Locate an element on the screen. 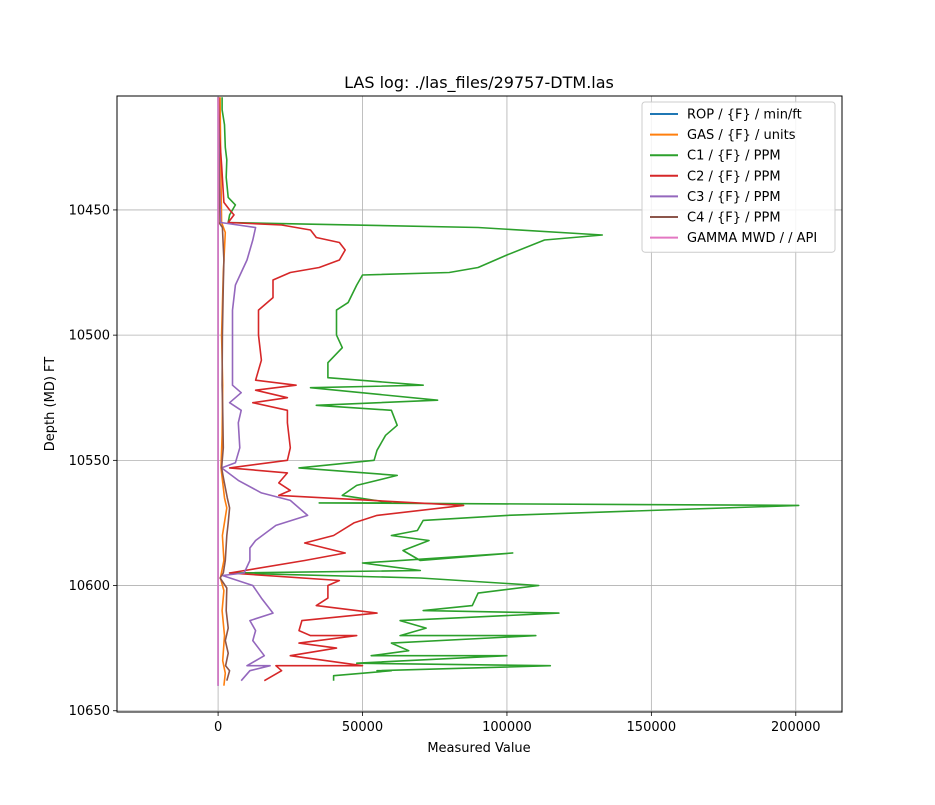  legend-label: GAMMA MWD / / API is located at coordinates (752, 238).